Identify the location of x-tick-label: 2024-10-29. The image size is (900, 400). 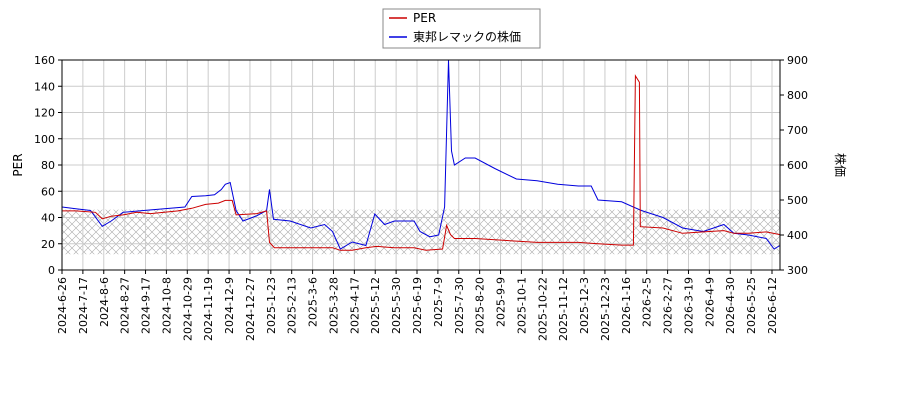
(187, 309).